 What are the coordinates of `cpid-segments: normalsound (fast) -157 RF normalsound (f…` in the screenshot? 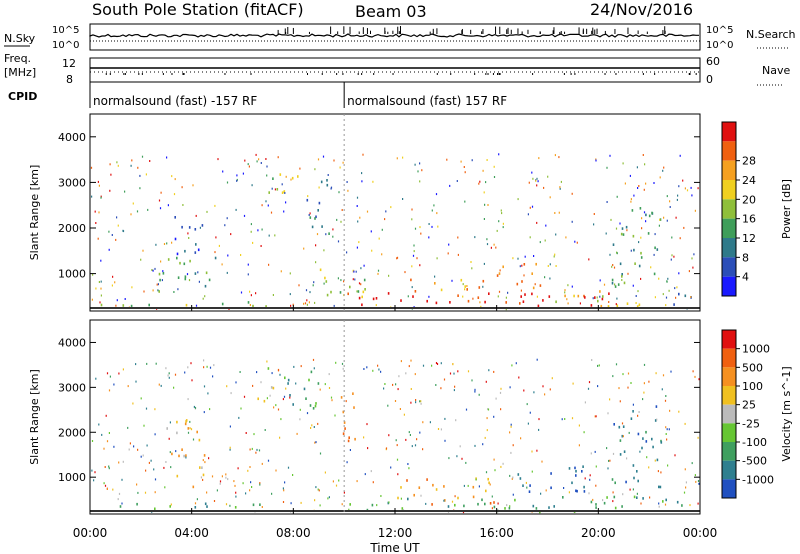 It's located at (298, 95).